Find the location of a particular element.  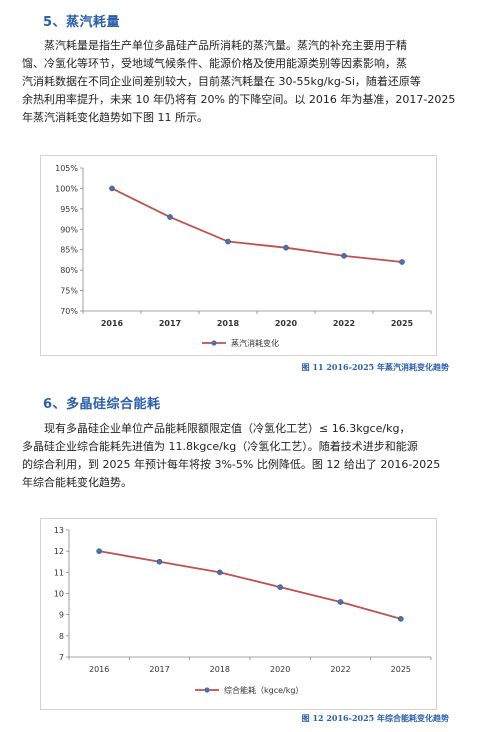

y-tick-label: 95% is located at coordinates (69, 209).